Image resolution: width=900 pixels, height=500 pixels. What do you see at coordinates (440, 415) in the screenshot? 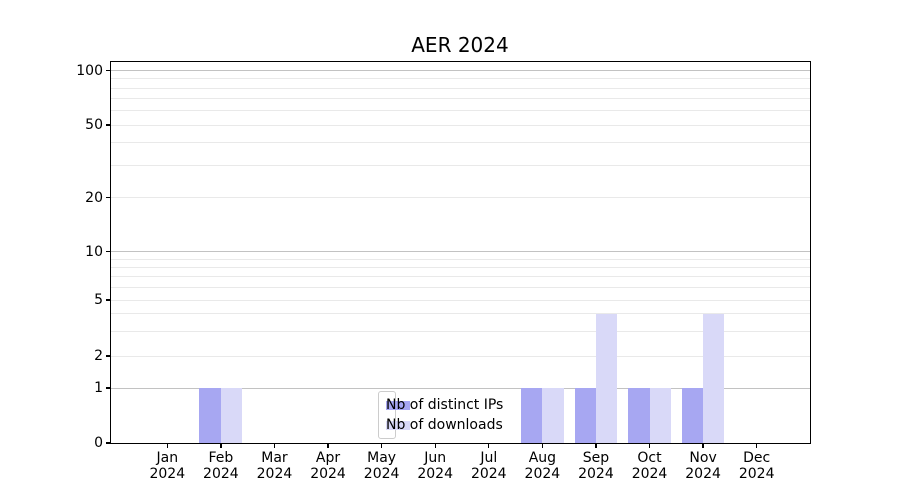
I see `legend: Nb of distinct IPs Nb of downloads` at bounding box center [440, 415].